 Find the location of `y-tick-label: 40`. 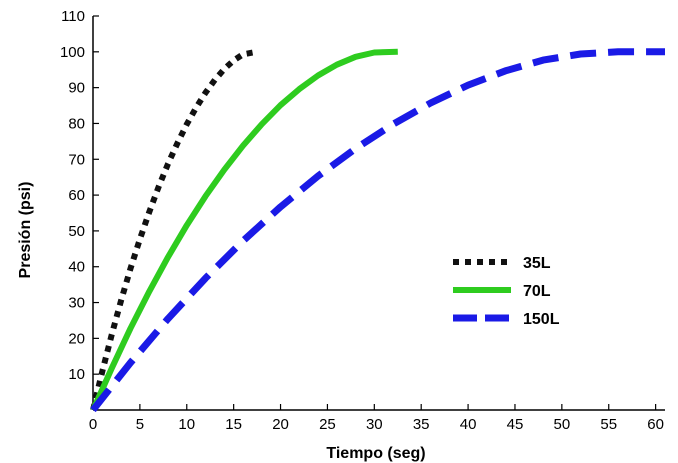

y-tick-label: 40 is located at coordinates (76, 267).